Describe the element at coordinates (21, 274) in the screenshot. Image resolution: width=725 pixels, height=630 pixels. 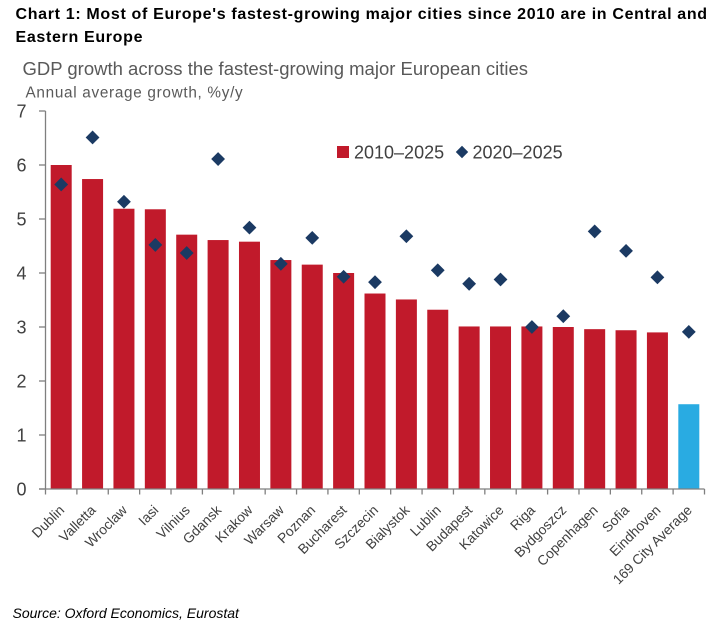
I see `svg-text: 4` at that location.